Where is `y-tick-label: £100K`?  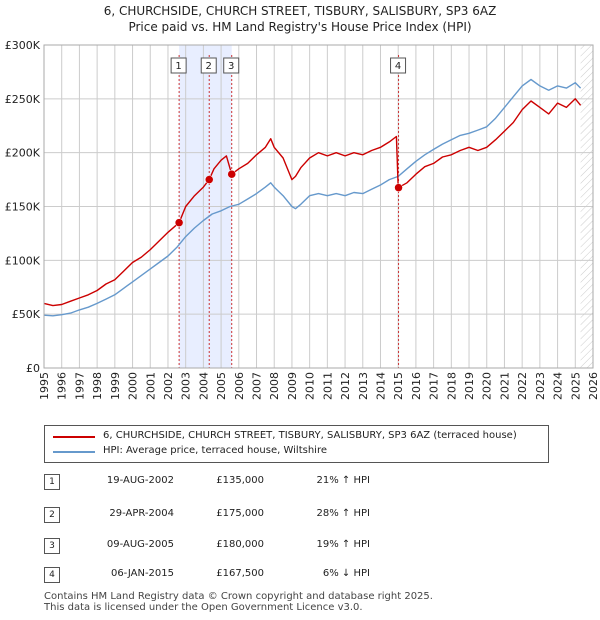 y-tick-label: £100K is located at coordinates (23, 260).